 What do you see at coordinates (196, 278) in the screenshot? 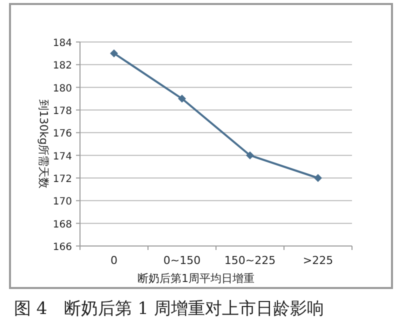
I see `x-axis-title: 断奶后第1周平均日增重` at bounding box center [196, 278].